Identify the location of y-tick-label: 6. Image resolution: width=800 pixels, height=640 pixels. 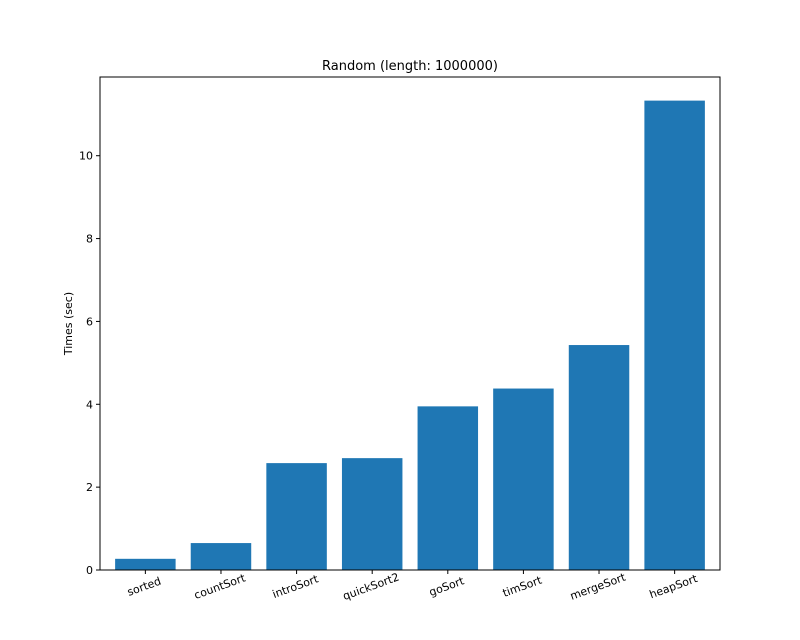
(89, 321).